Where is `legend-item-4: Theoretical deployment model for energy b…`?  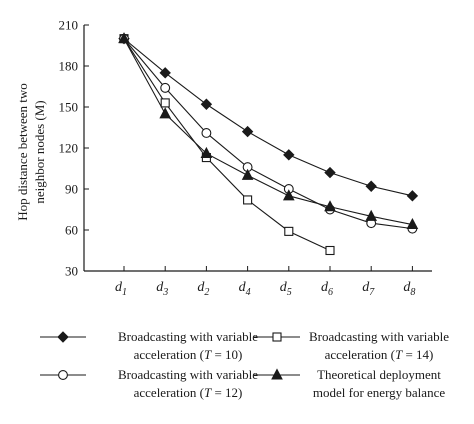
legend-item-4: Theoretical deployment model for energy b… is located at coordinates (349, 383).